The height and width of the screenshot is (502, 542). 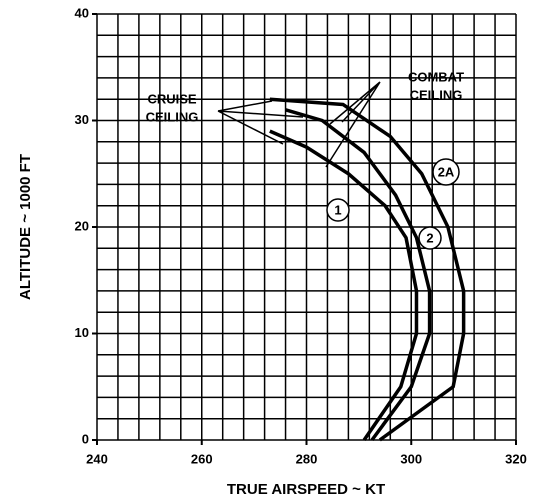 What do you see at coordinates (82, 12) in the screenshot?
I see `y-tick-label: 40` at bounding box center [82, 12].